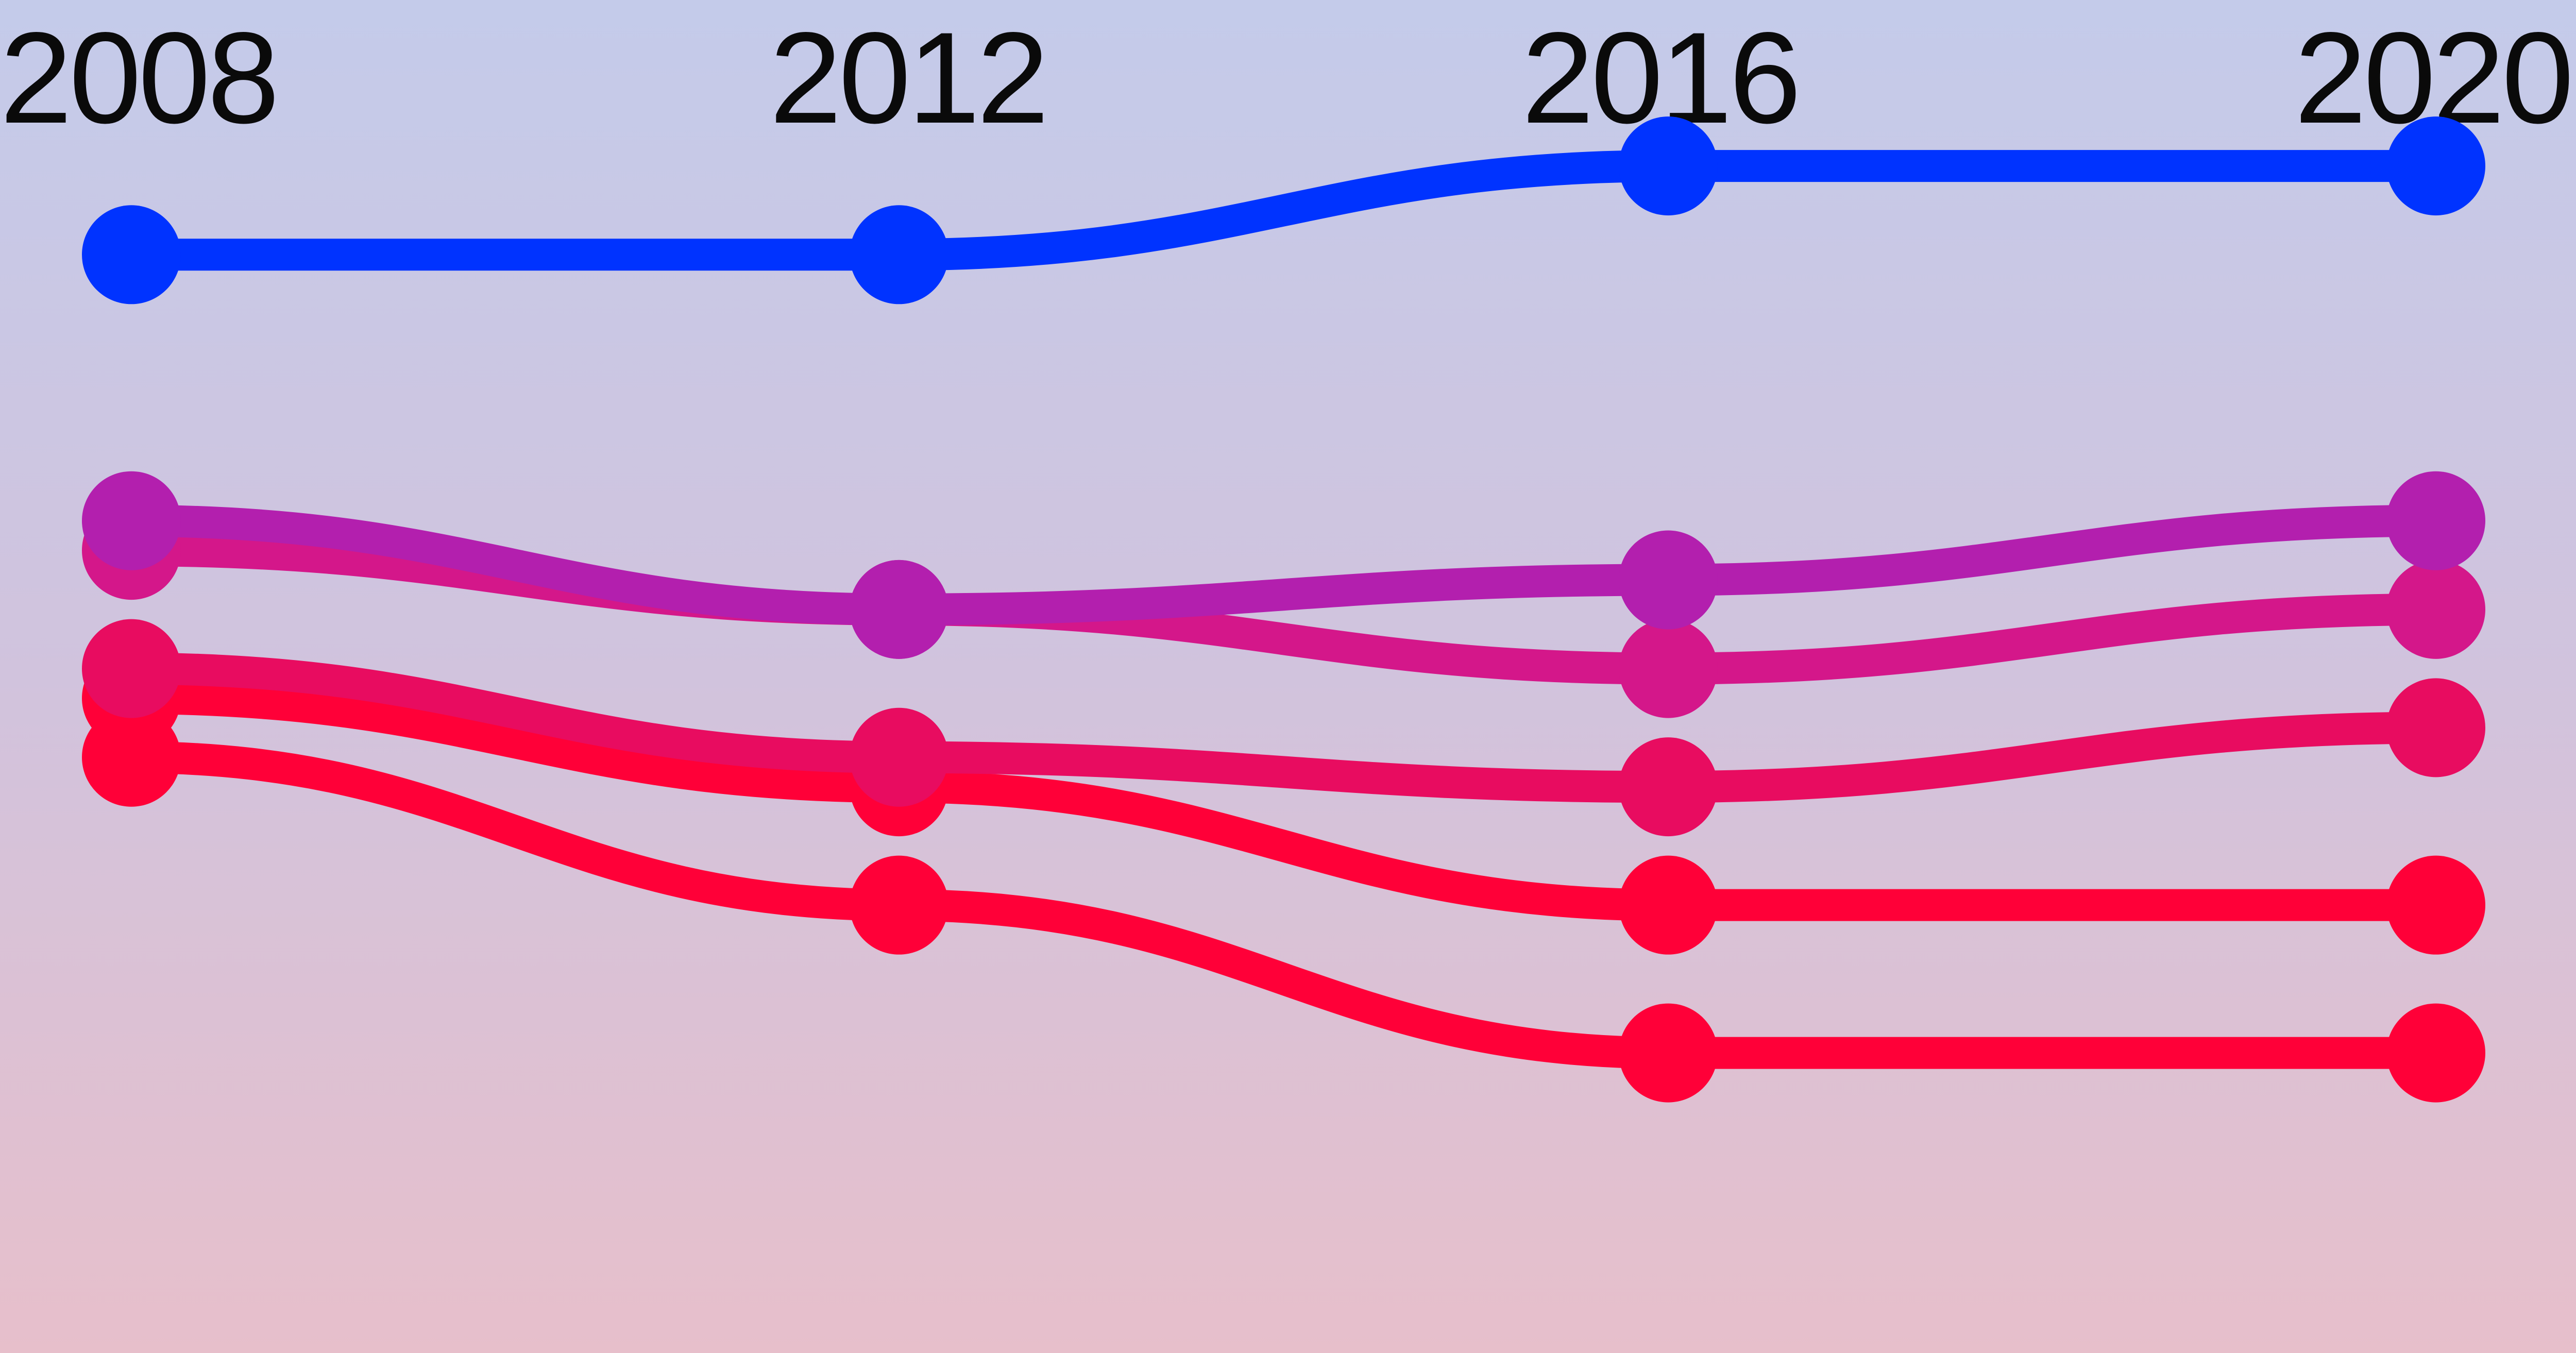 The height and width of the screenshot is (1353, 2576). I want to click on series-2-point-2016, so click(1669, 580).